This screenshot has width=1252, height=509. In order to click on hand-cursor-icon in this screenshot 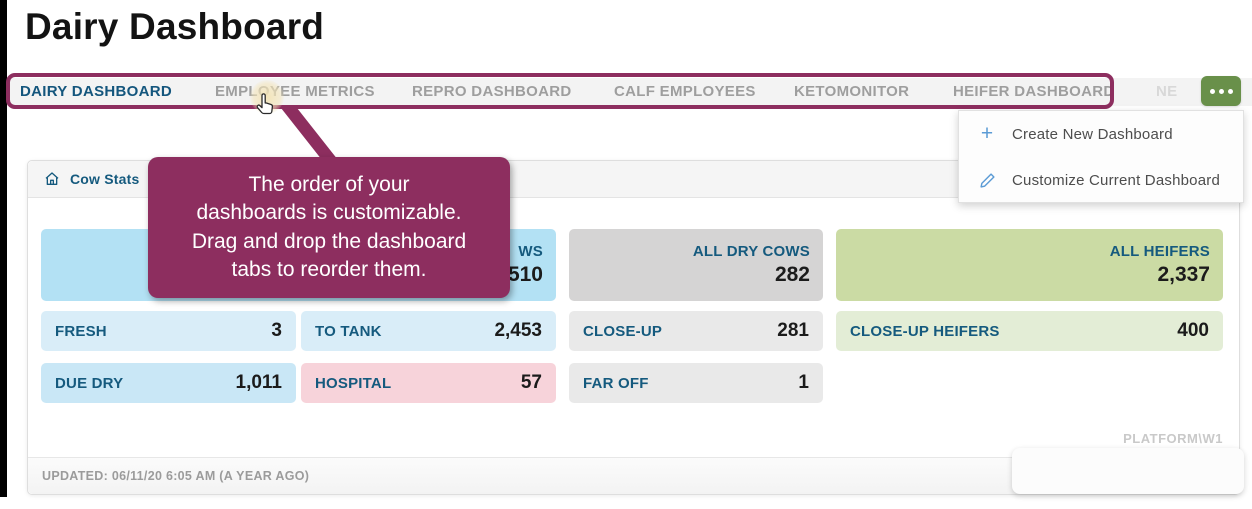, I will do `click(265, 104)`.